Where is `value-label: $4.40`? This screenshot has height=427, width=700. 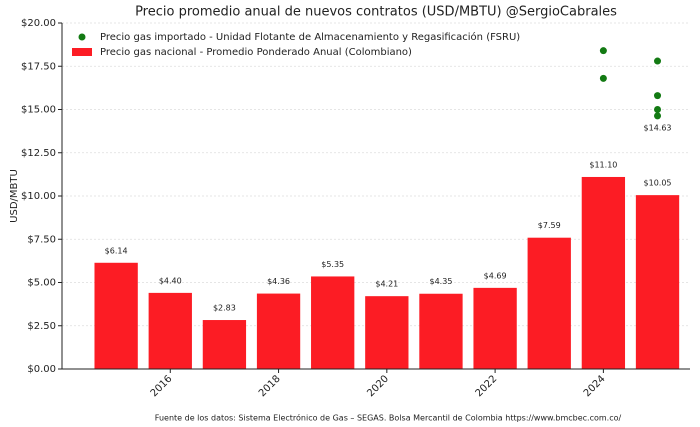 value-label: $4.40 is located at coordinates (170, 280).